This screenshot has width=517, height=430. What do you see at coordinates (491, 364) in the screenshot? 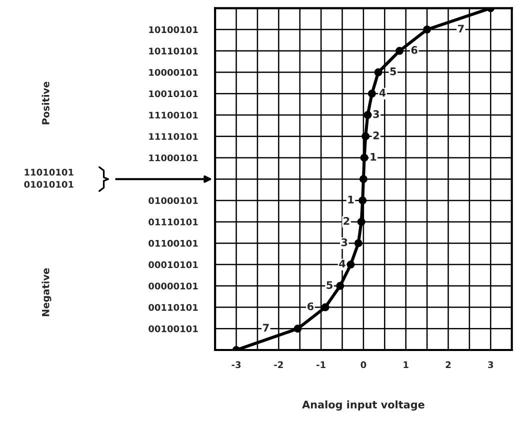
I see `x-tick-label: 3` at bounding box center [491, 364].